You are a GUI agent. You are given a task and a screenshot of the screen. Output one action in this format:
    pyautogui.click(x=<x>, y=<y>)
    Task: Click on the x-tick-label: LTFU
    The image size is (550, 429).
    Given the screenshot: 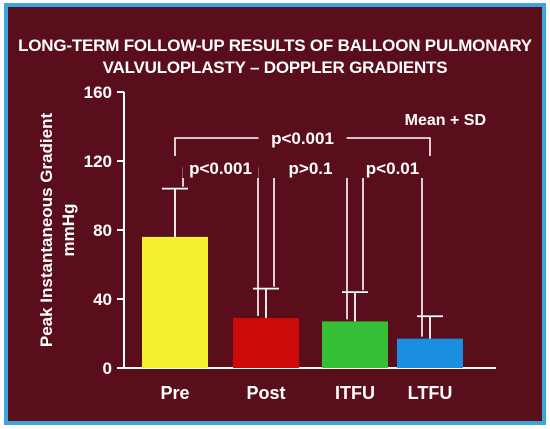 What is the action you would take?
    pyautogui.click(x=430, y=393)
    